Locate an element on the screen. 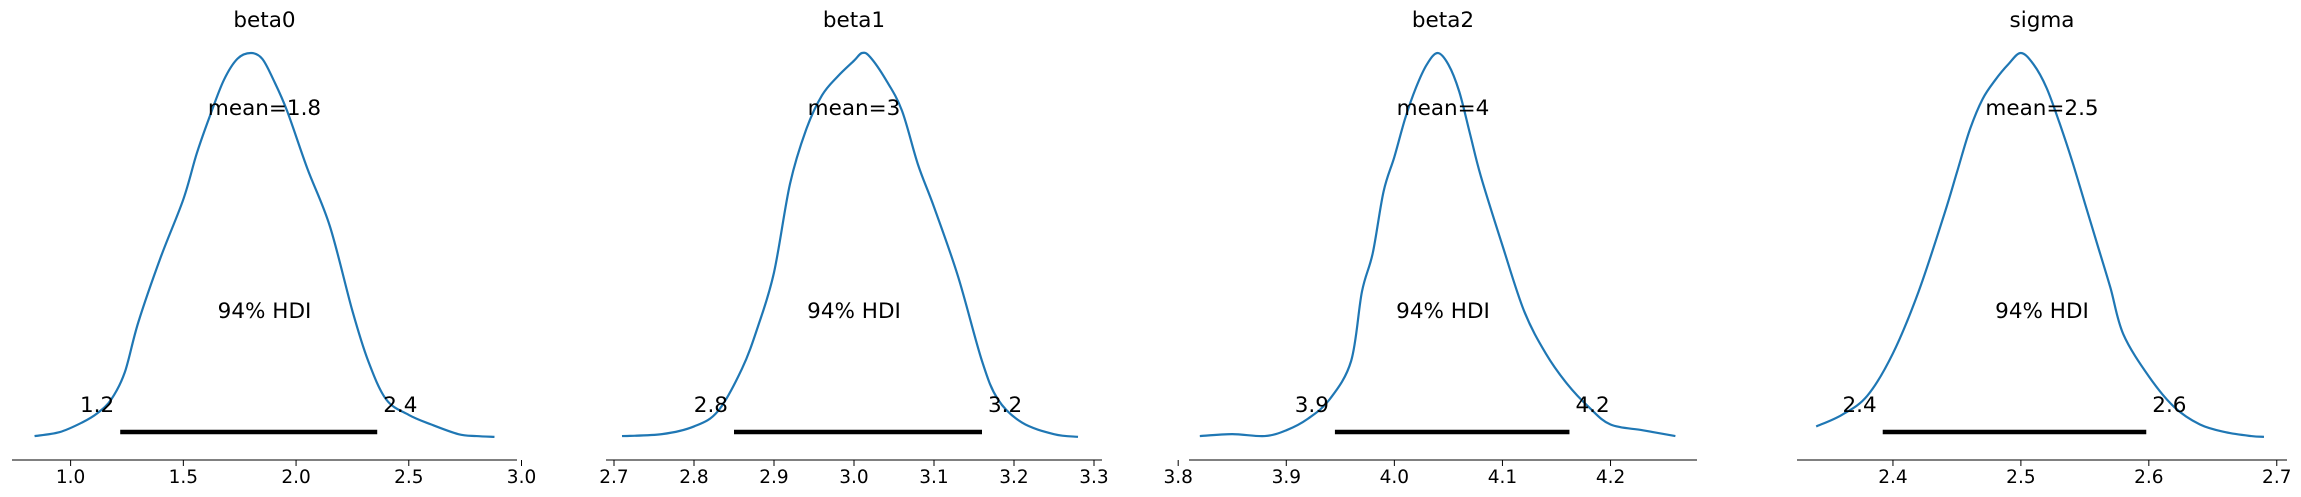  hdi-high-label: 2.6 is located at coordinates (2169, 405).